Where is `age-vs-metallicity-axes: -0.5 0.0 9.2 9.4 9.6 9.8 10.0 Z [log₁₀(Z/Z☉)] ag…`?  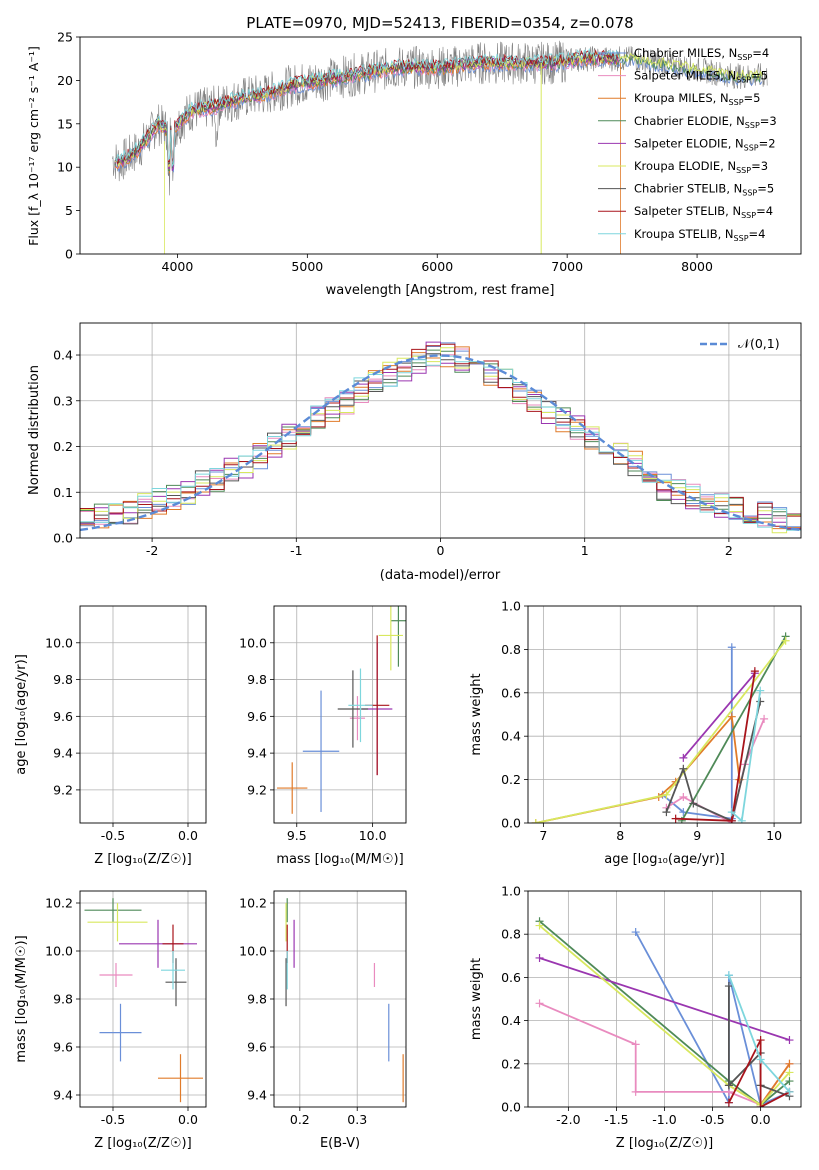
age-vs-metallicity-axes: -0.5 0.0 9.2 9.4 9.6 9.8 10.0 Z [log₁₀(Z/Z☉)] ag… is located at coordinates (110, 736).